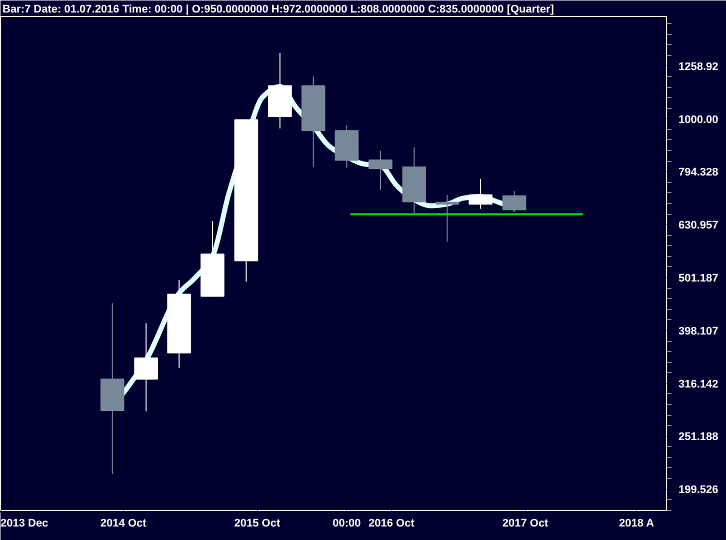 The width and height of the screenshot is (726, 540). What do you see at coordinates (391, 524) in the screenshot?
I see `x-tick-label: 2016 Oct` at bounding box center [391, 524].